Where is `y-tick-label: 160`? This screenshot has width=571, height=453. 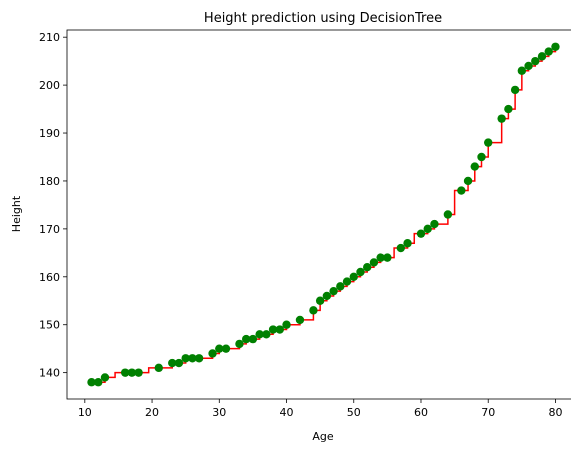
y-tick-label: 160 is located at coordinates (49, 277).